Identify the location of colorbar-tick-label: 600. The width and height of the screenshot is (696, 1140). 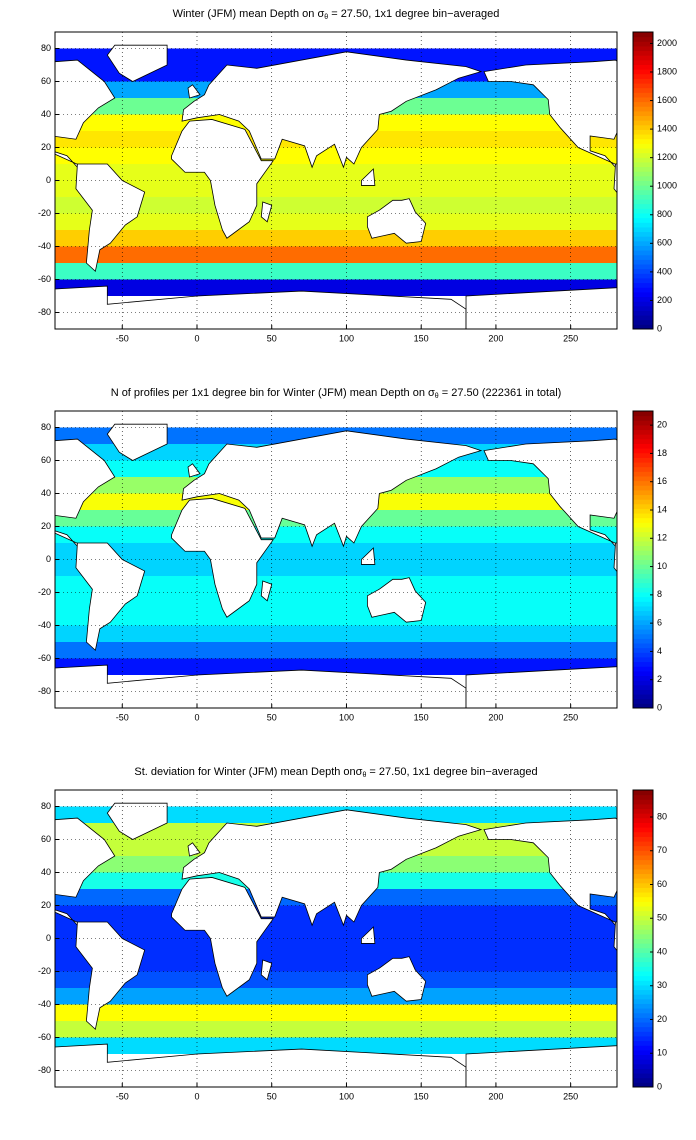
(664, 243).